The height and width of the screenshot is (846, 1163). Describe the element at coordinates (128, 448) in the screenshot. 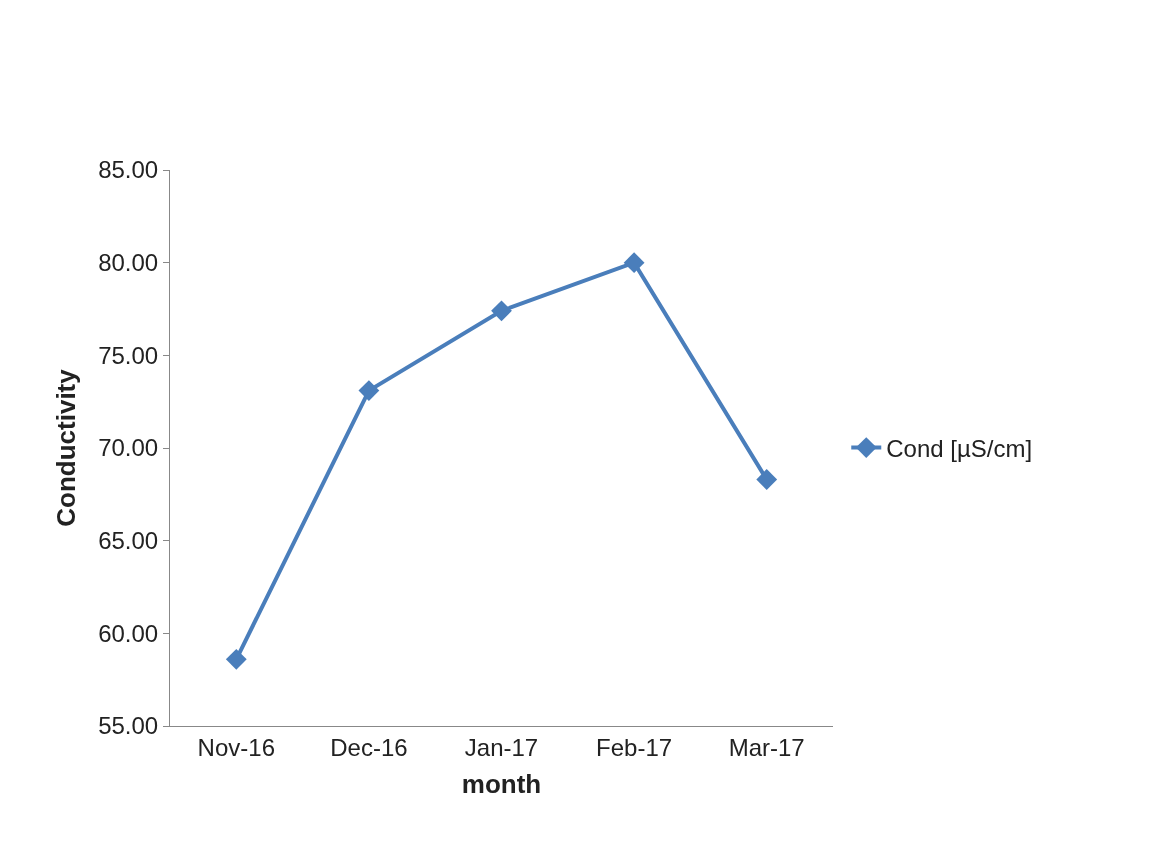

I see `y-tick-label: 70.00` at that location.